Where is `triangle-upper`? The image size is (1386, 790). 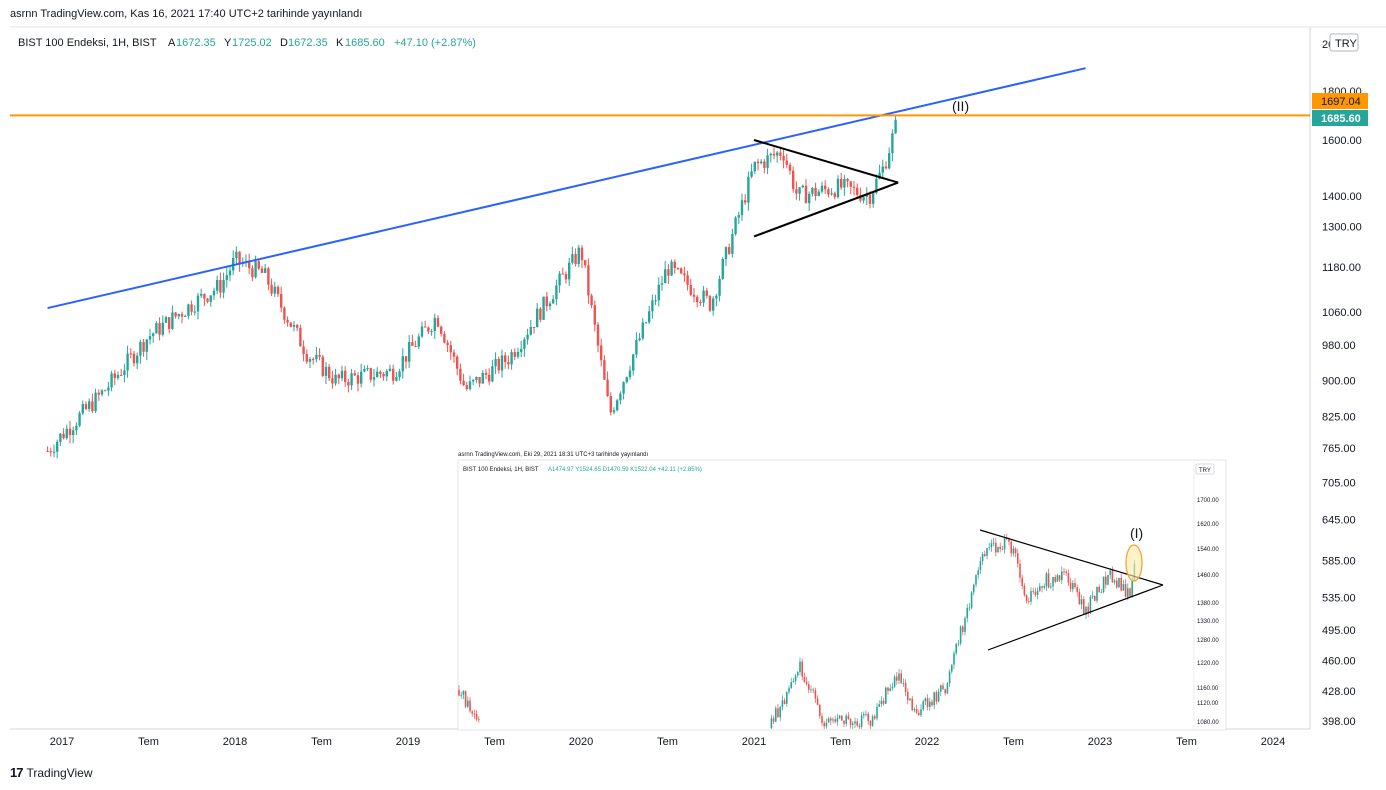 triangle-upper is located at coordinates (826, 161).